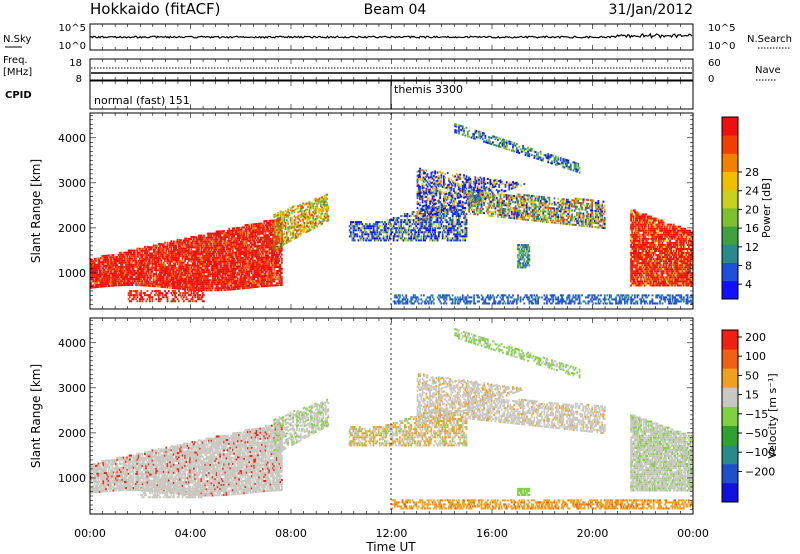 The height and width of the screenshot is (554, 800). What do you see at coordinates (768, 70) in the screenshot?
I see `nave-label: Nave` at bounding box center [768, 70].